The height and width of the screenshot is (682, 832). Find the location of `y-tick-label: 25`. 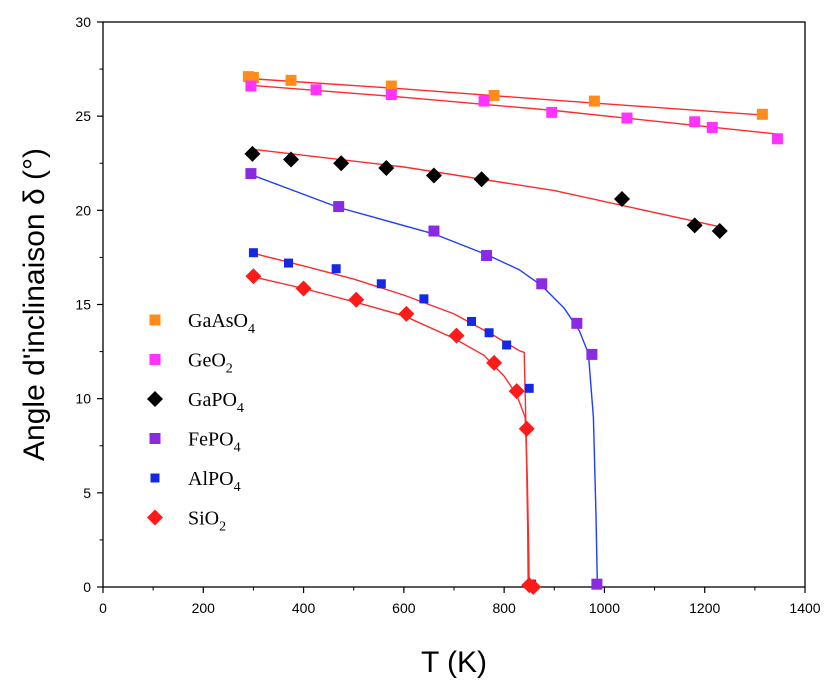

y-tick-label: 25 is located at coordinates (83, 116).